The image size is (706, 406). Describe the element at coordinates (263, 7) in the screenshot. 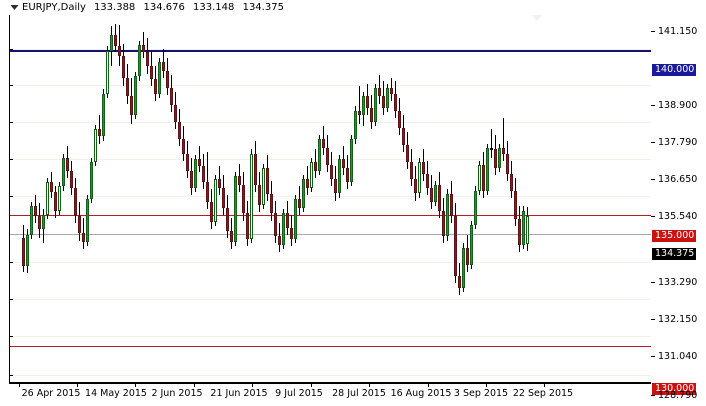

I see `ohlc-close: 134.375` at that location.